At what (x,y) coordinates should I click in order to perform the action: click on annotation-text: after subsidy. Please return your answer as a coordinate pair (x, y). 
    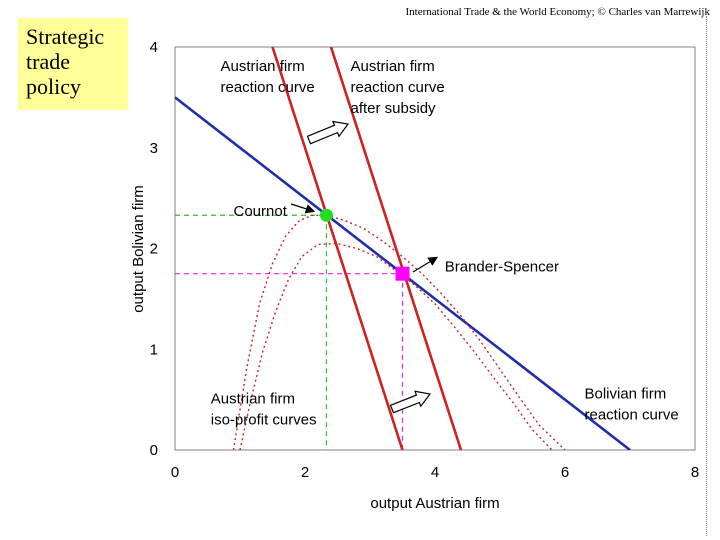
    Looking at the image, I should click on (394, 108).